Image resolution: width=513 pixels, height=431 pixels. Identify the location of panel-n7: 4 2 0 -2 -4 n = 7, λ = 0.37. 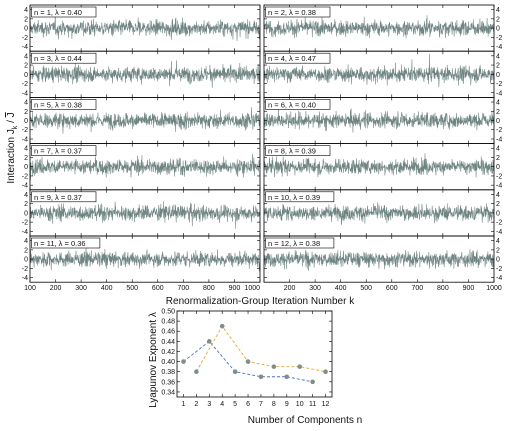
(141, 167).